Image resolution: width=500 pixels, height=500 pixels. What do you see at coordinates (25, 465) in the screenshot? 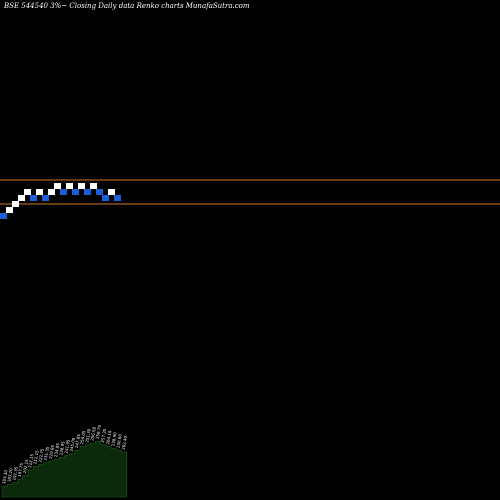
I see `volume-label: 202.15` at bounding box center [25, 465].